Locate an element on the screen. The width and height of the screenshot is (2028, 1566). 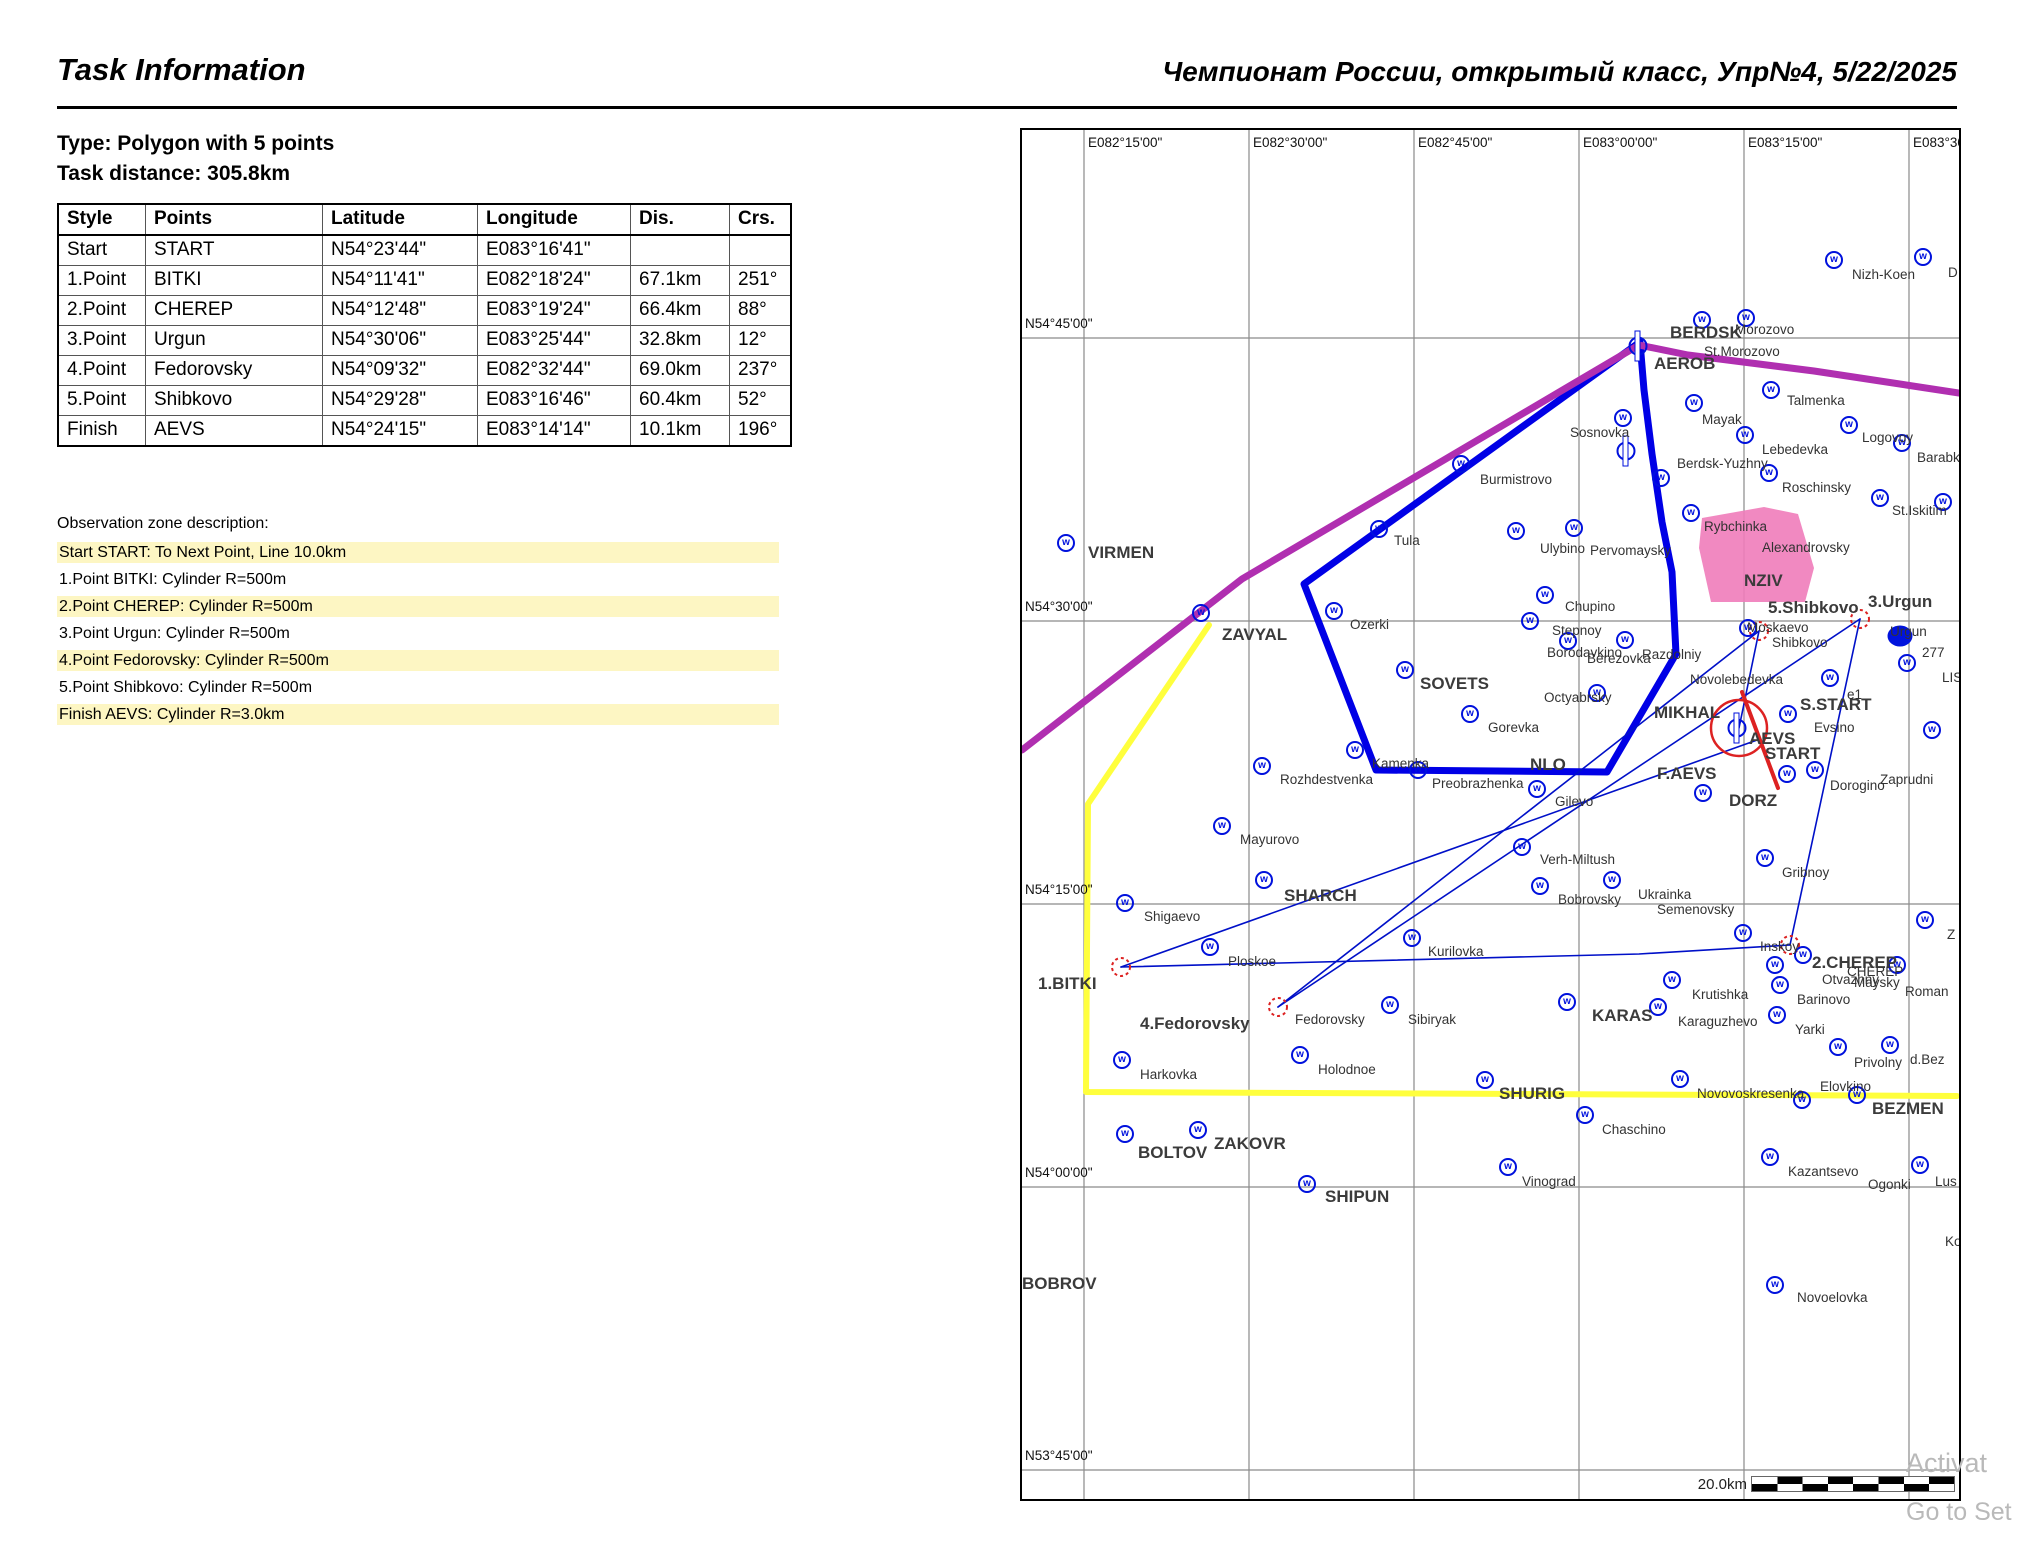
windows-watermark-line2: Go to Set is located at coordinates (1959, 1512).